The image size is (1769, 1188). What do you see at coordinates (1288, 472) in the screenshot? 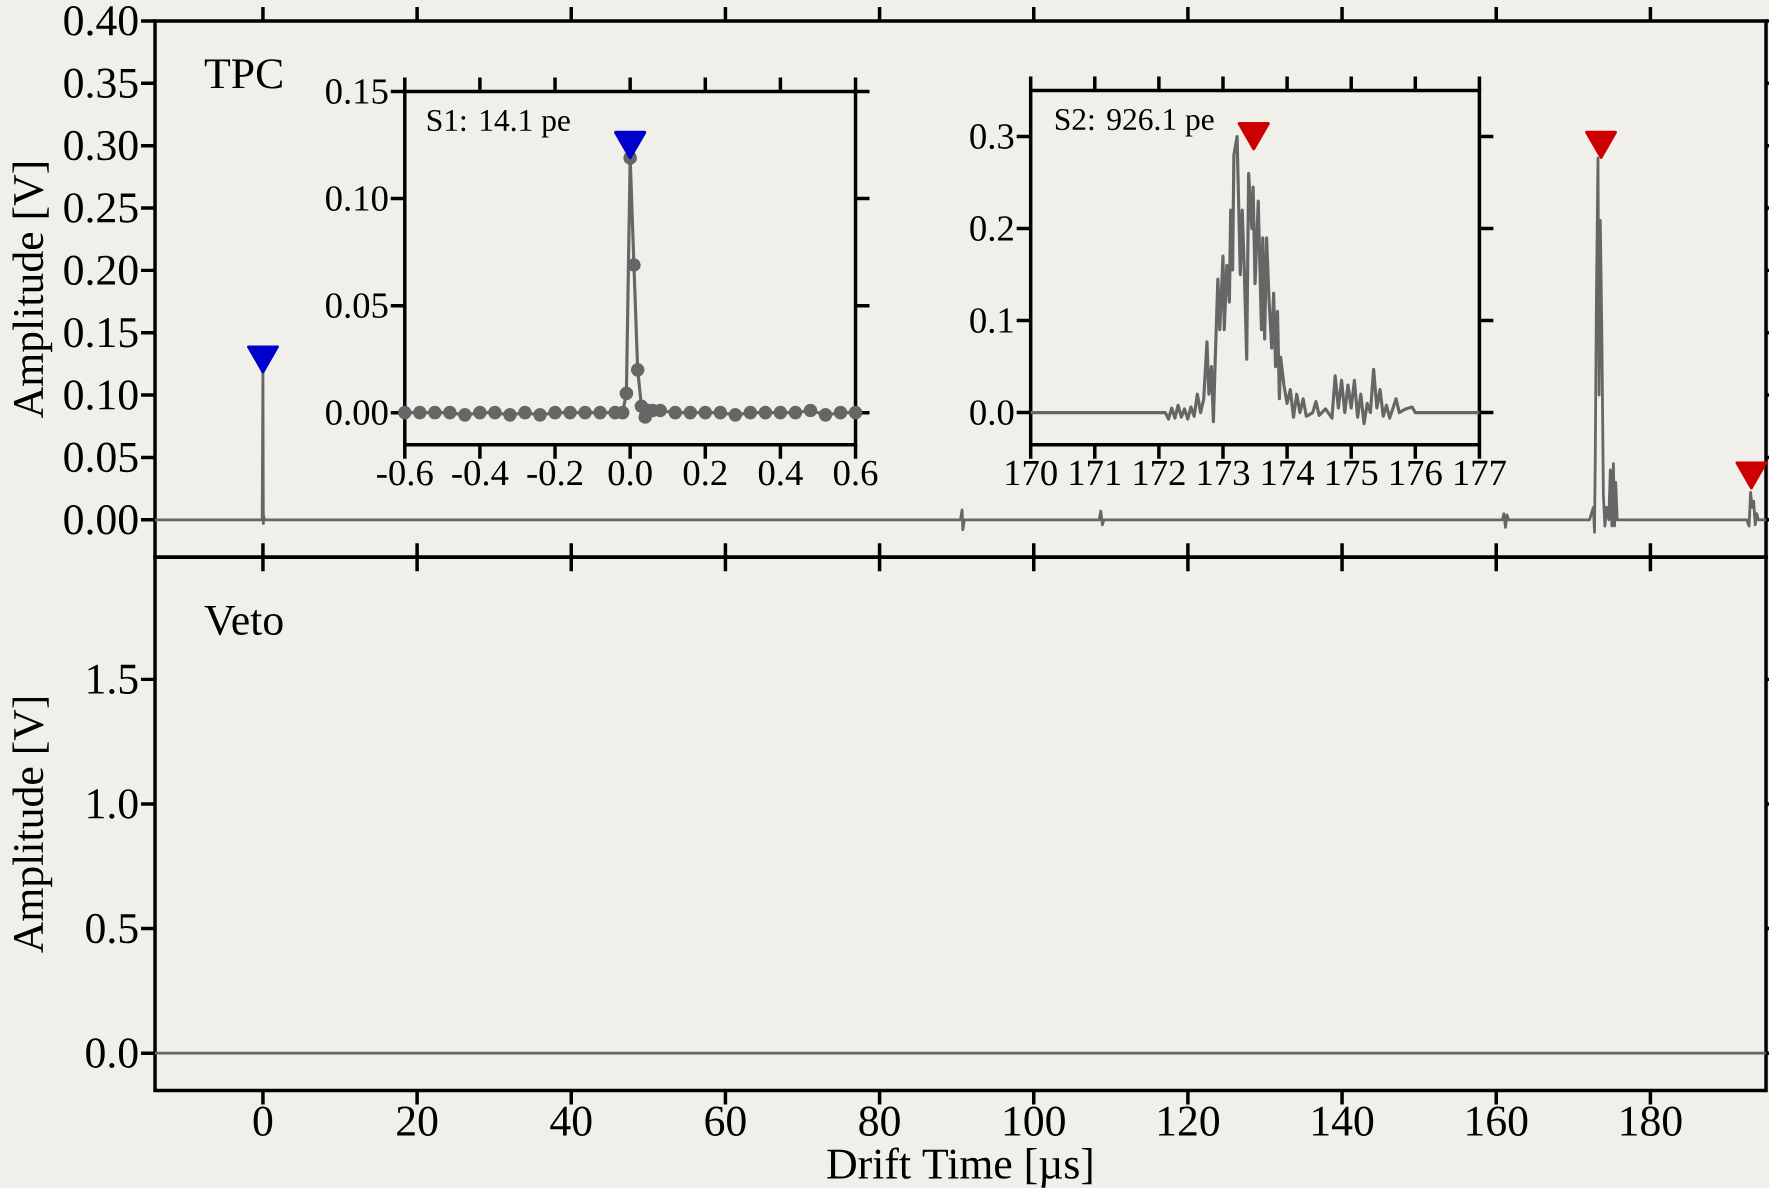
I see `x-tick-label: 174` at bounding box center [1288, 472].